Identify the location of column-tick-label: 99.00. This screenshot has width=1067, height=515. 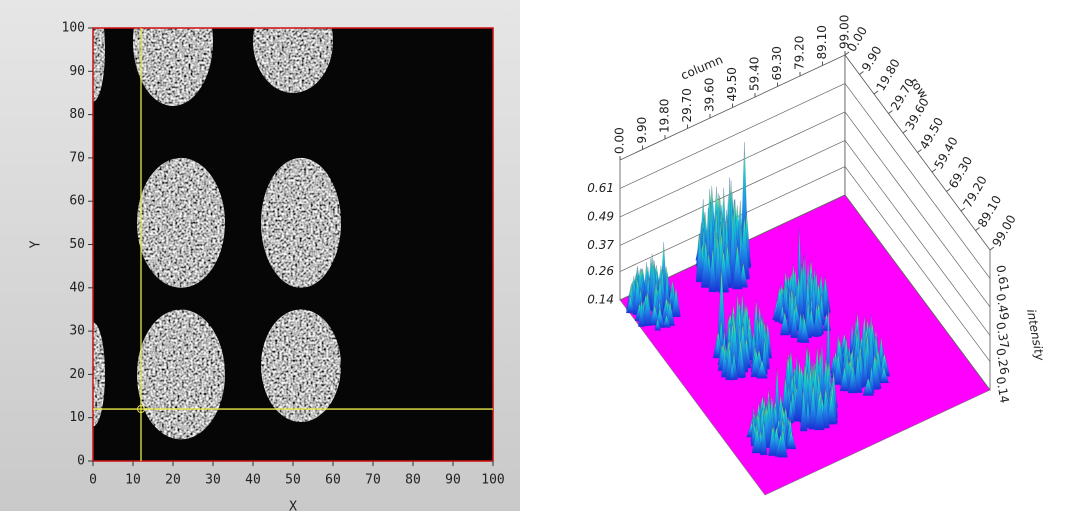
(845, 32).